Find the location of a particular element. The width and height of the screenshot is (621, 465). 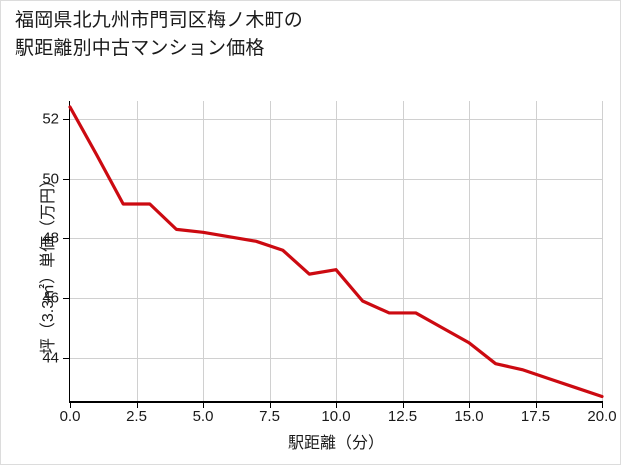

y-tick-label: 48 is located at coordinates (50, 238).